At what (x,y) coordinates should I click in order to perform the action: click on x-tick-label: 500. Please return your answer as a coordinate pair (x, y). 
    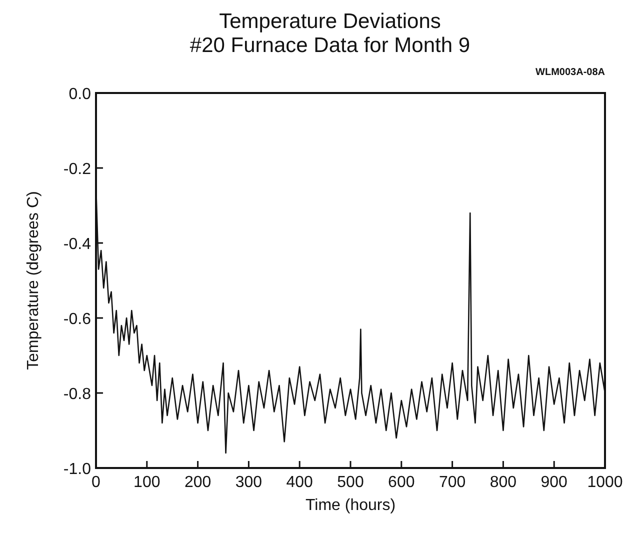
    Looking at the image, I should click on (350, 482).